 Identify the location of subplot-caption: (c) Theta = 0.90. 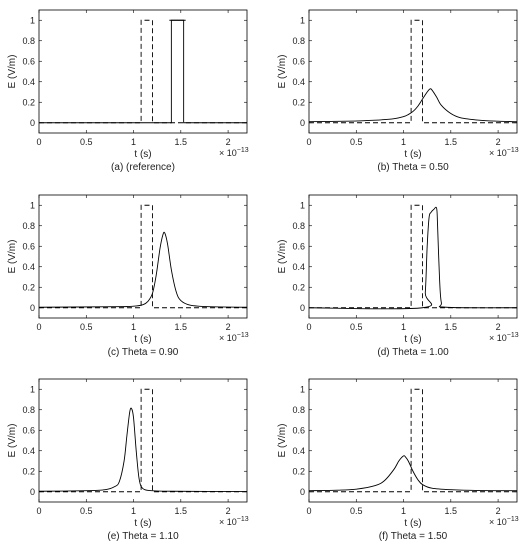
(143, 352).